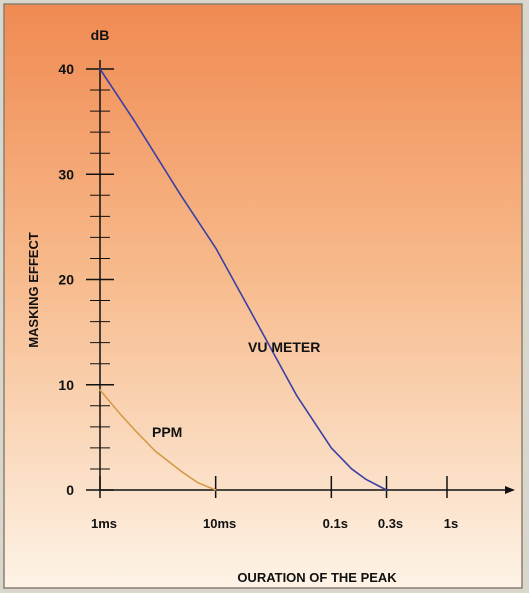 The height and width of the screenshot is (593, 529). I want to click on y-tick-label: 30, so click(66, 174).